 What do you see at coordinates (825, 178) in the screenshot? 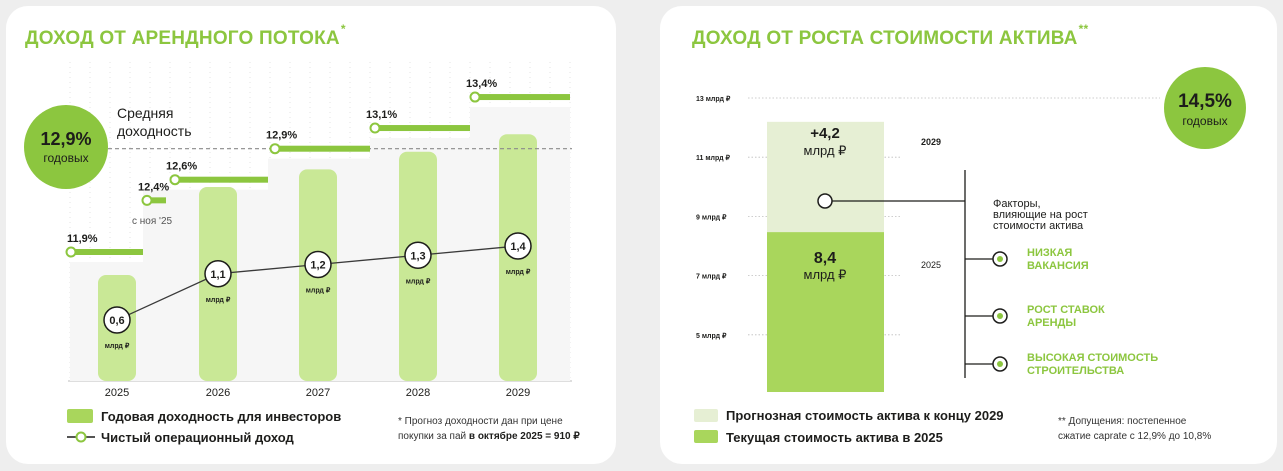
I see `forecast-bar` at bounding box center [825, 178].